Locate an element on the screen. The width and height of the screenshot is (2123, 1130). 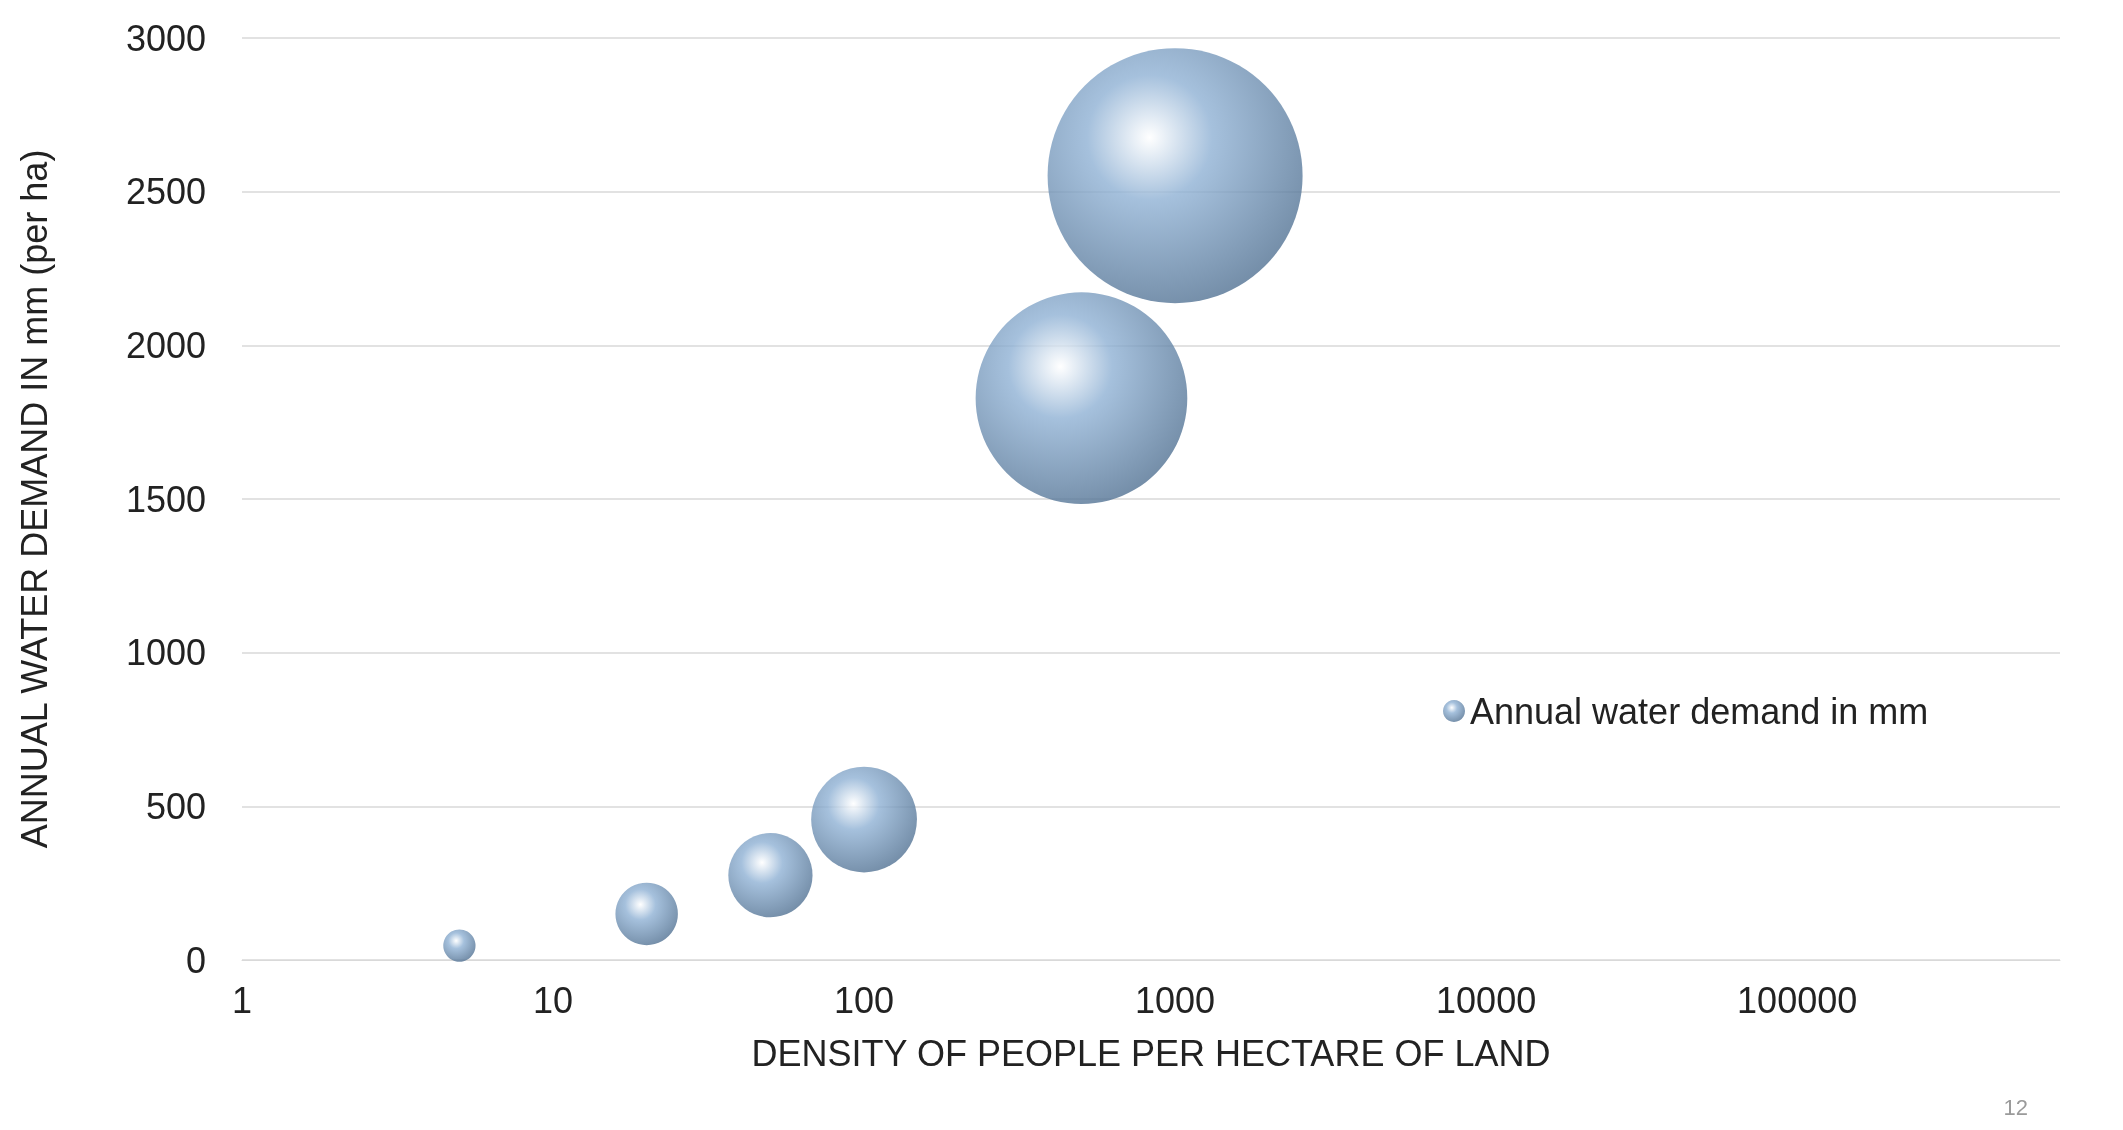
y-axis-title: ANNUAL WATER DEMAND IN mm (per ha) is located at coordinates (34, 499).